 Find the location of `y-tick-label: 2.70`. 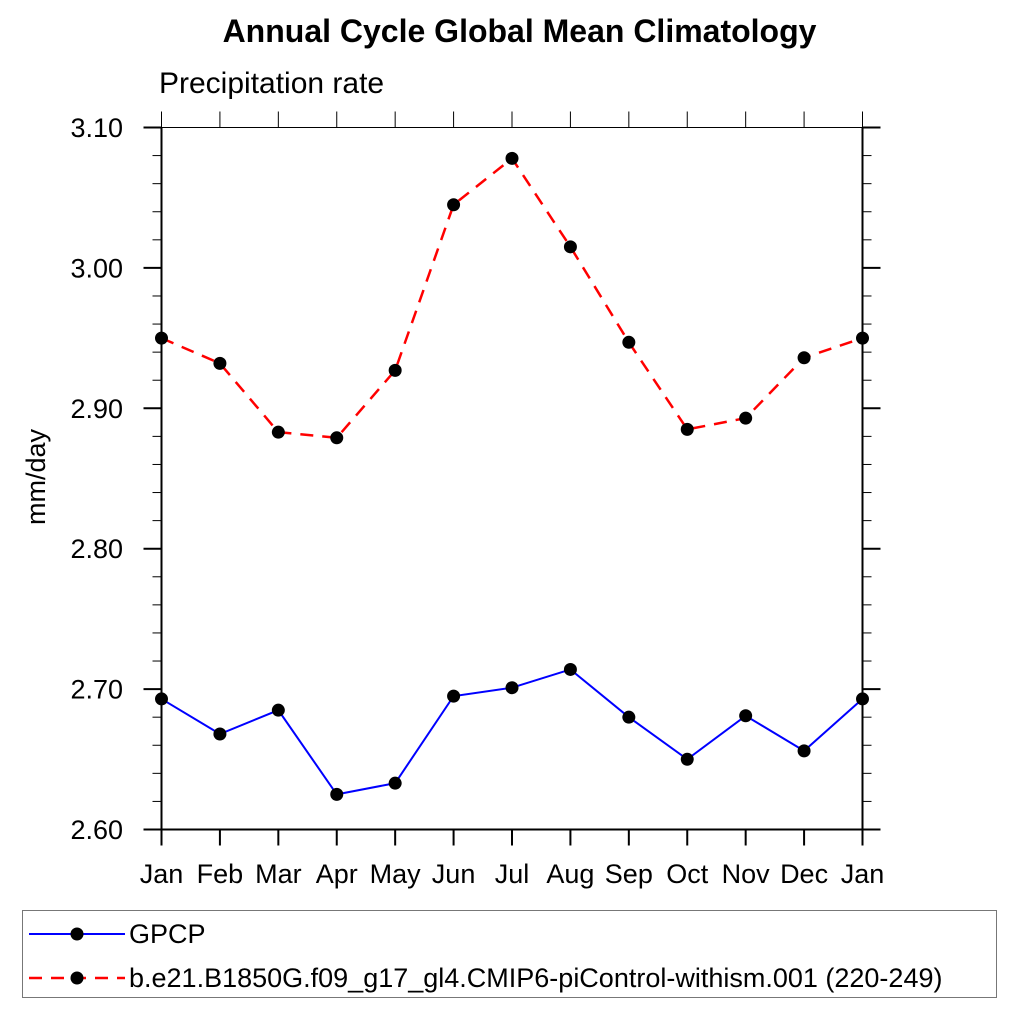

y-tick-label: 2.70 is located at coordinates (96, 690).